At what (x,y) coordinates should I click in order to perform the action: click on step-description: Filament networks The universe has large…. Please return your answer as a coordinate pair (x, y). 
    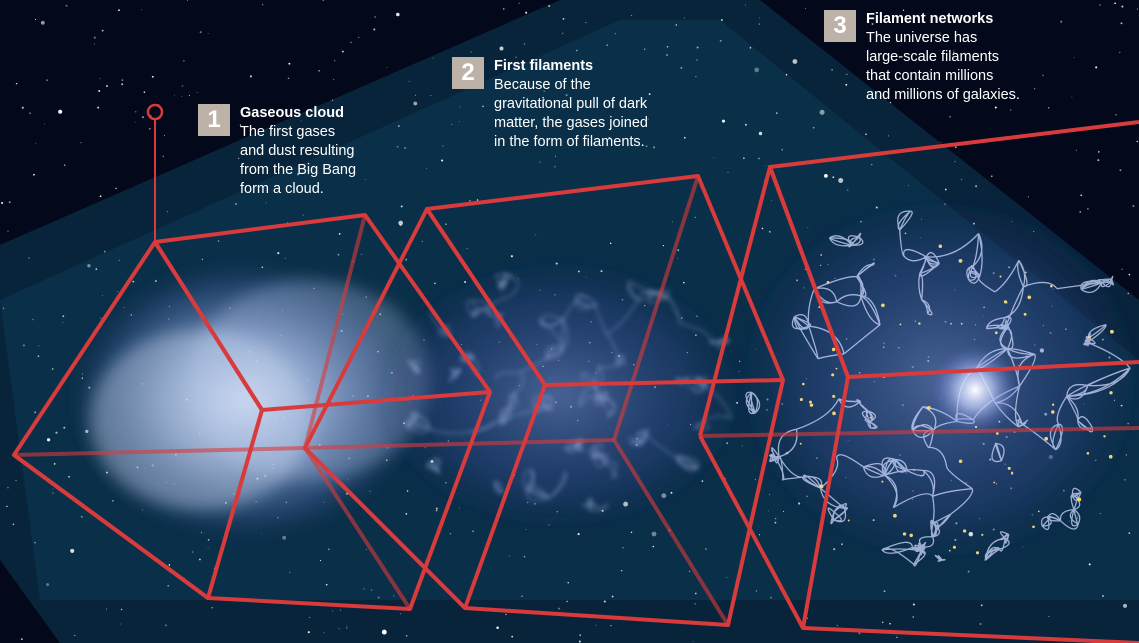
    Looking at the image, I should click on (943, 57).